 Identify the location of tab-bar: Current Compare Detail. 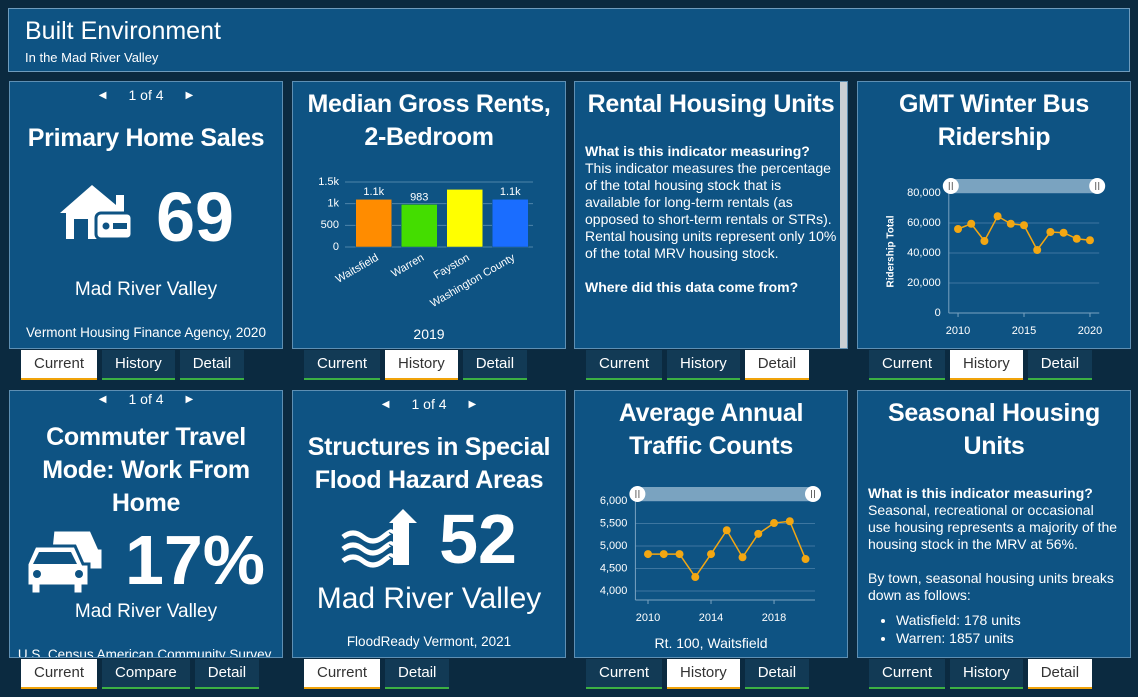
(140, 674).